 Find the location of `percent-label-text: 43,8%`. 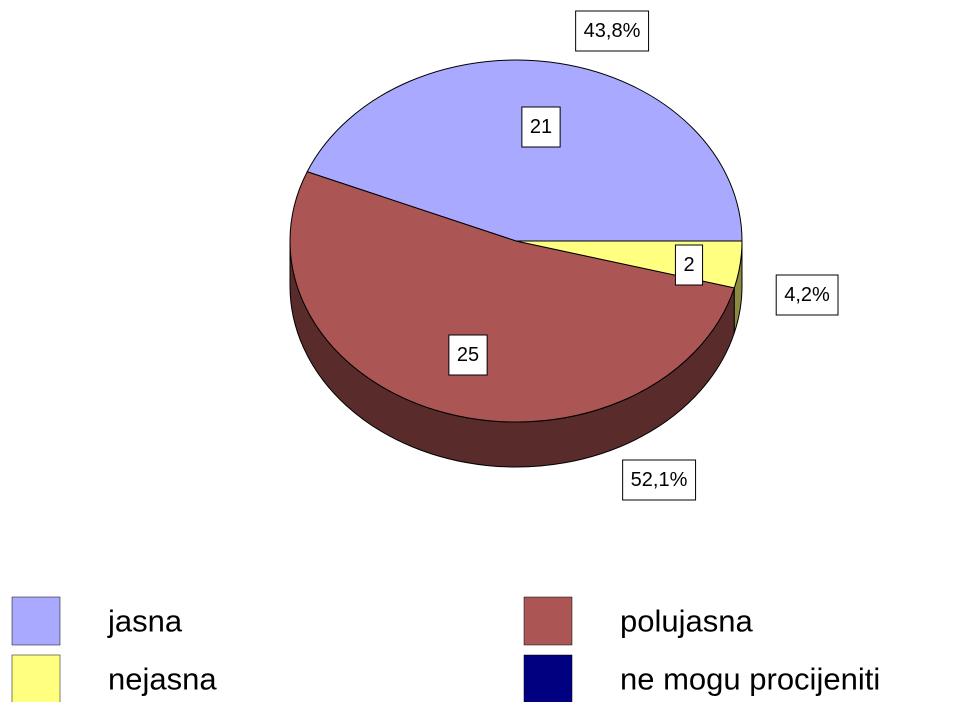

percent-label-text: 43,8% is located at coordinates (612, 31).